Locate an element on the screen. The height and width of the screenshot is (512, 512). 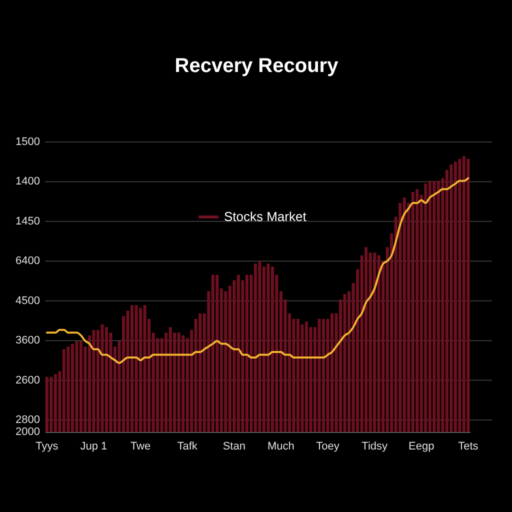
x-tick-label: Tyys is located at coordinates (47, 446).